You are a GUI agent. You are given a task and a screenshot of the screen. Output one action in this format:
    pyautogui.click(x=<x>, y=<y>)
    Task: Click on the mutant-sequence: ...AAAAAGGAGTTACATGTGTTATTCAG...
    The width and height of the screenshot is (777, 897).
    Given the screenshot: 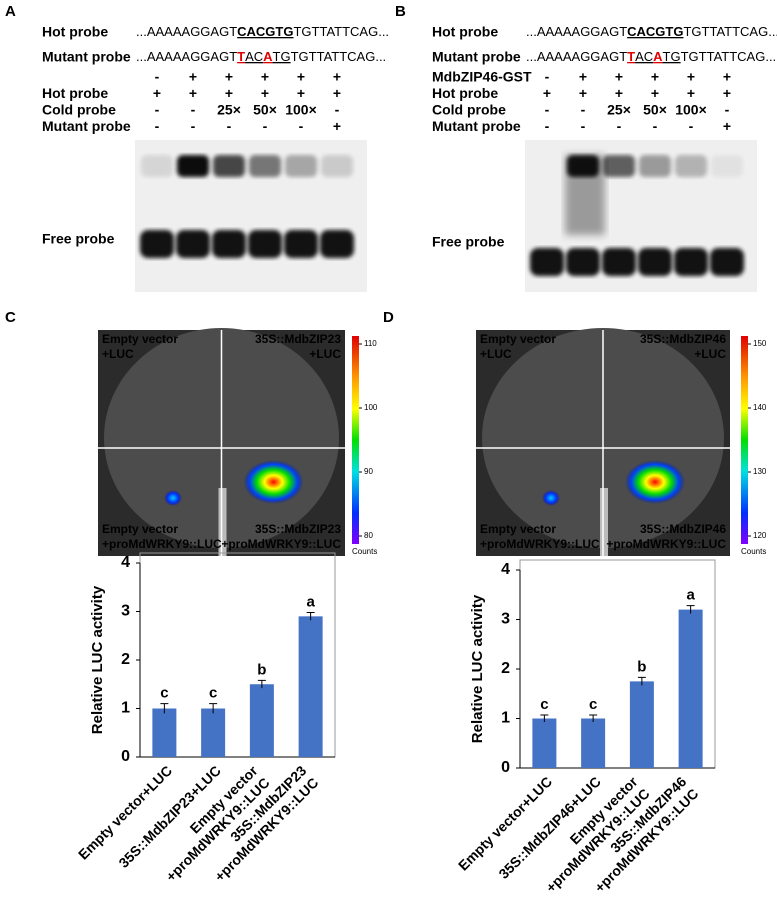 What is the action you would take?
    pyautogui.click(x=651, y=56)
    